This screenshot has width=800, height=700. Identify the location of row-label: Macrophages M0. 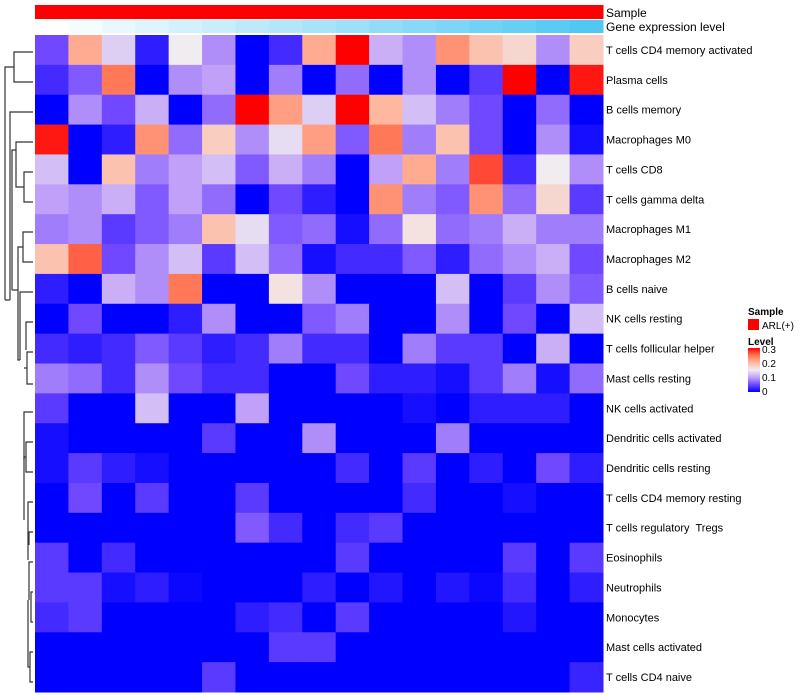
(648, 141).